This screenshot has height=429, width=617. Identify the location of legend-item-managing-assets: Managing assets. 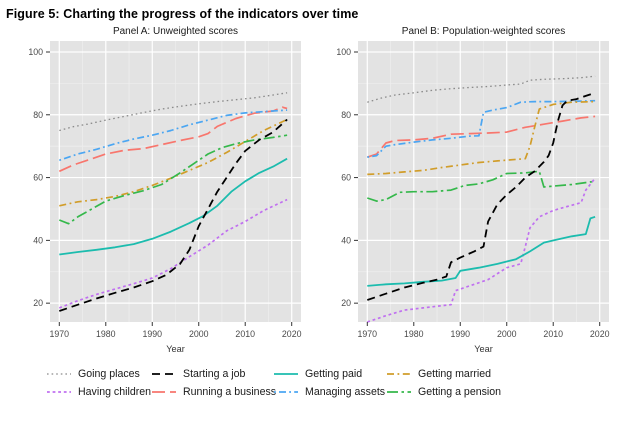
(330, 392).